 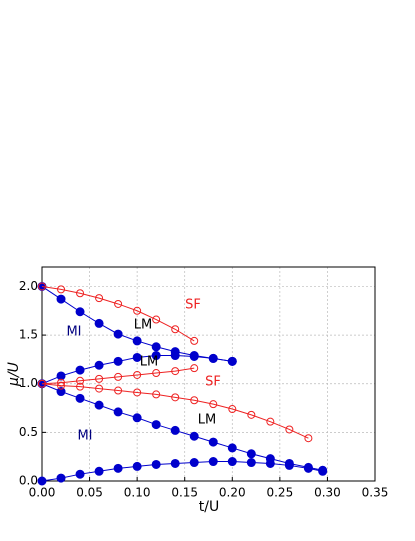 What do you see at coordinates (28, 383) in the screenshot?
I see `y-tick-label: 1.0` at bounding box center [28, 383].